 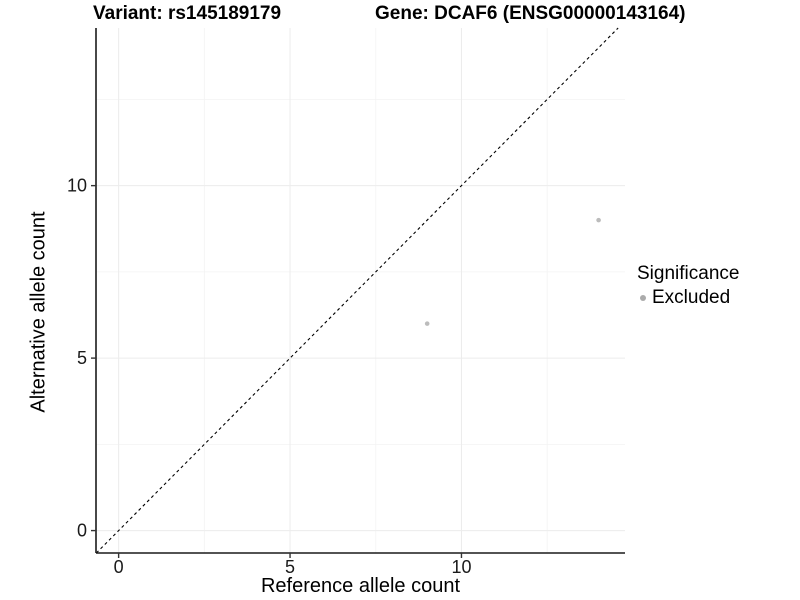 What do you see at coordinates (82, 358) in the screenshot?
I see `y-tick-label: 5` at bounding box center [82, 358].